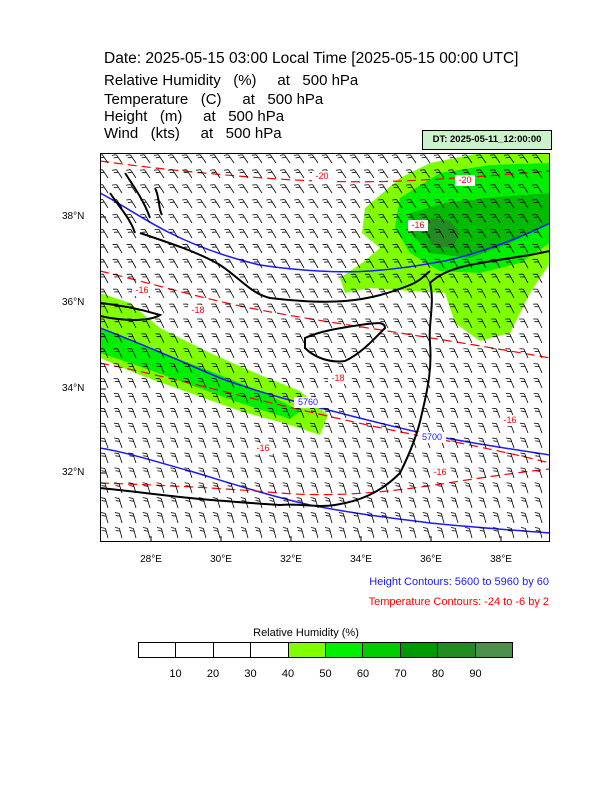  What do you see at coordinates (214, 99) in the screenshot?
I see `field-temperature: Temperature (C) at 500 hPa` at bounding box center [214, 99].